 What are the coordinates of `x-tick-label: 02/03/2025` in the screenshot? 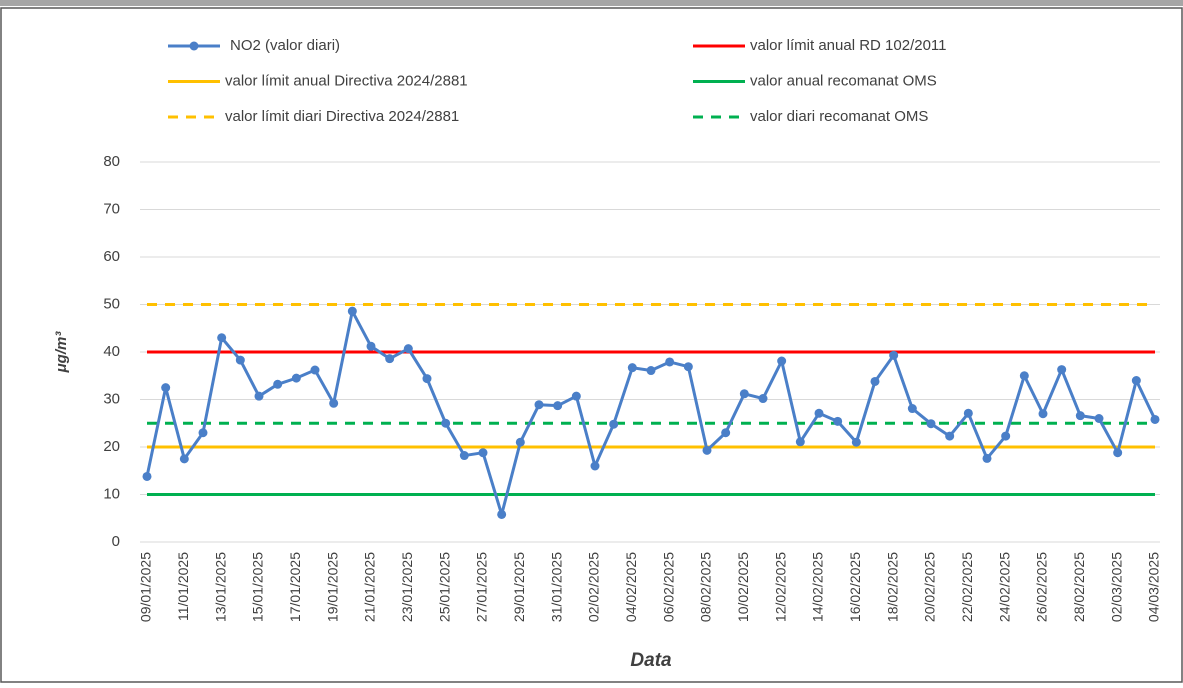 It's located at (1116, 587).